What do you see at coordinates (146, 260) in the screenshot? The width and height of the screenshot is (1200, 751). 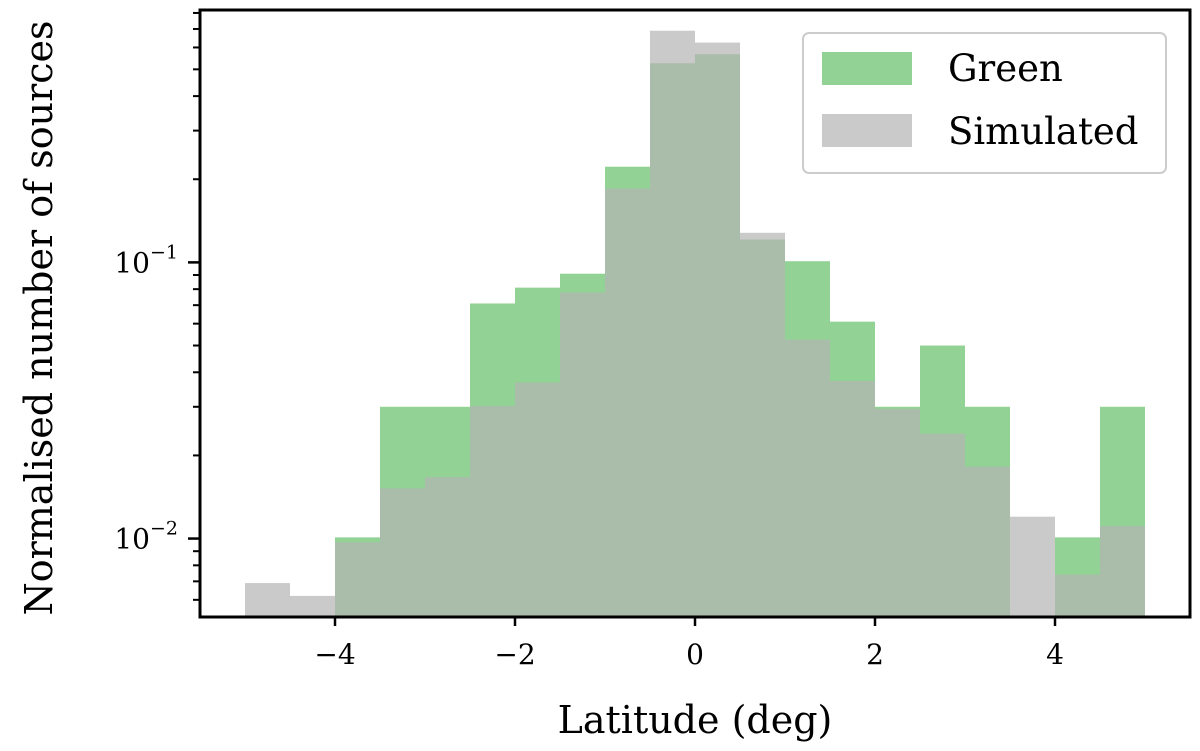 I see `y-tick-label: 10⁻¹` at bounding box center [146, 260].